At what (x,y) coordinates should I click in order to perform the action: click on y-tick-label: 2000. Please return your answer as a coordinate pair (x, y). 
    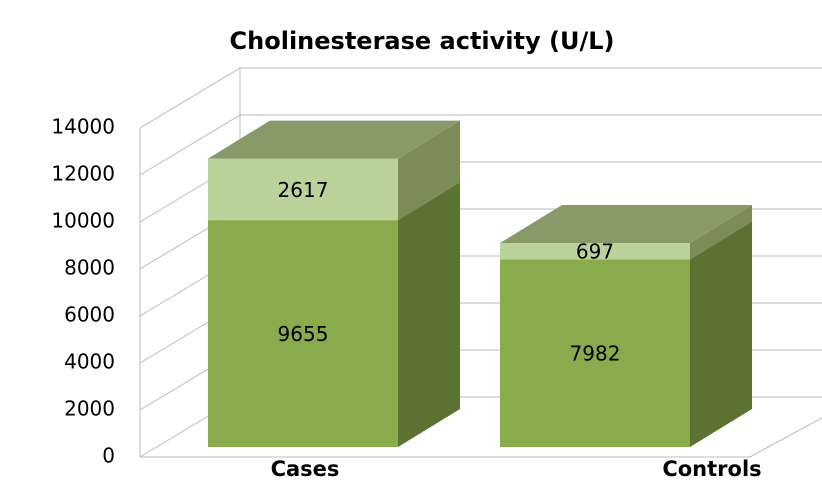
    Looking at the image, I should click on (89, 409).